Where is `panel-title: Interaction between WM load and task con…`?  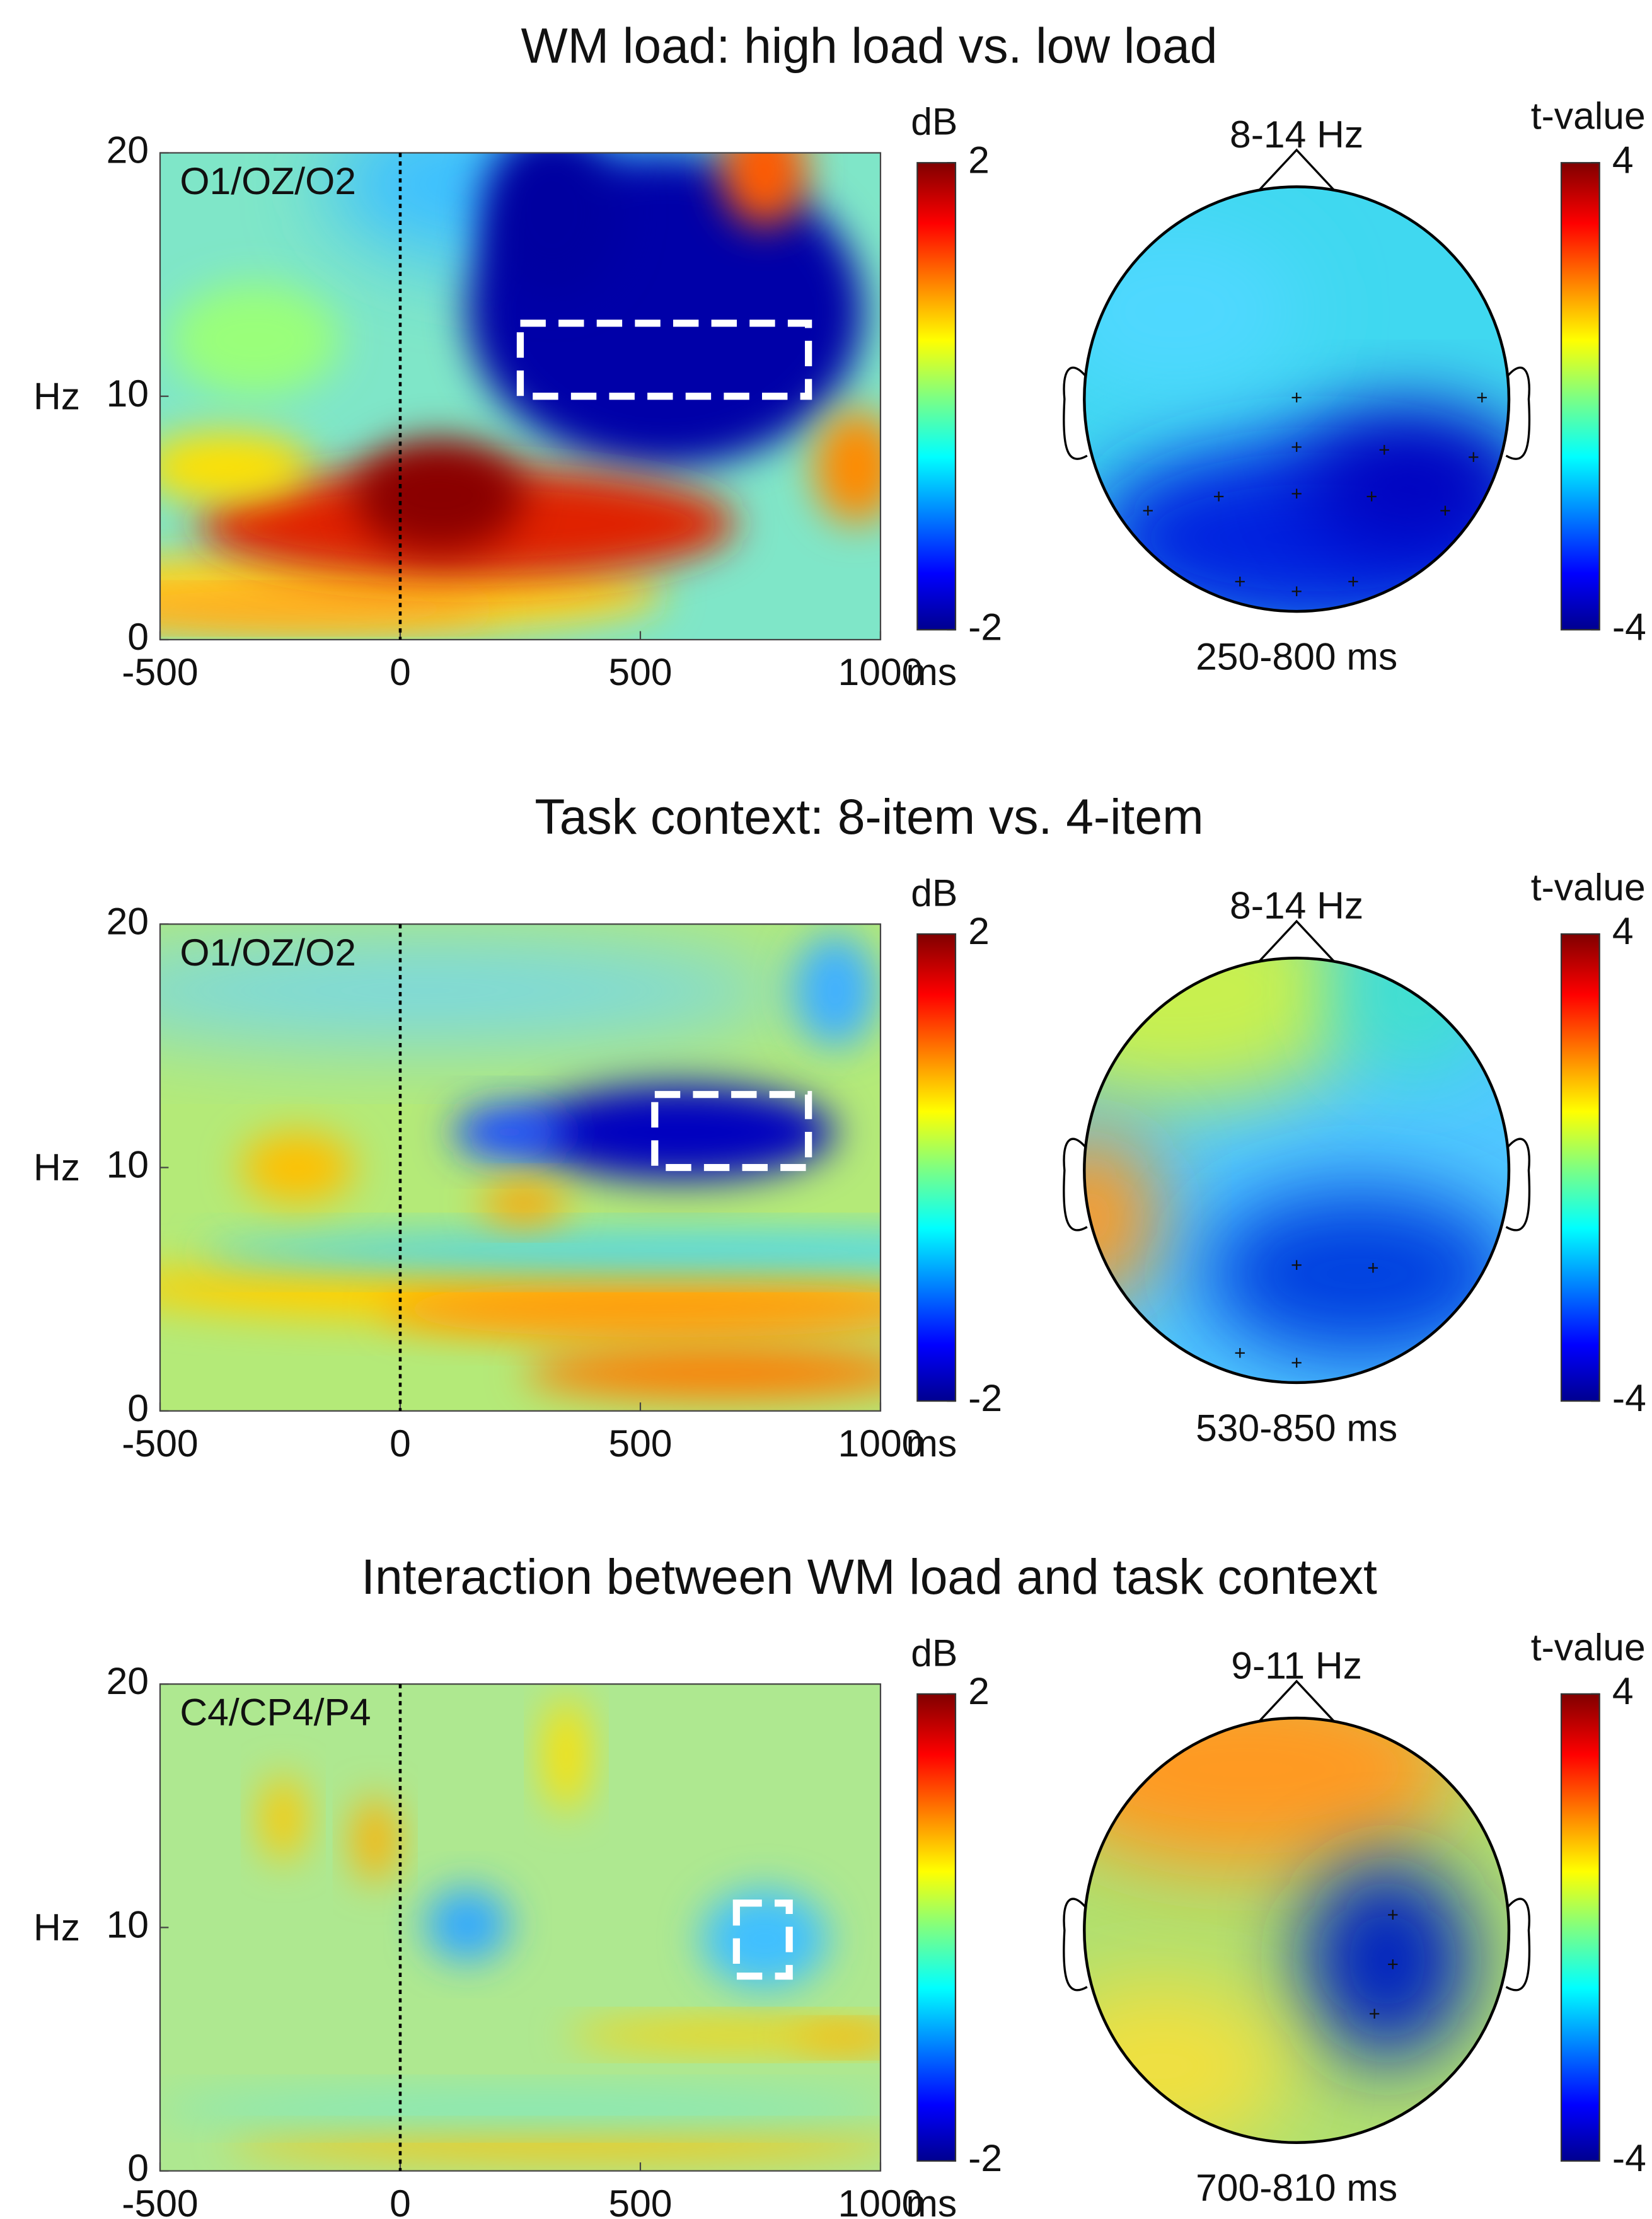 panel-title: Interaction between WM load and task con… is located at coordinates (869, 1577).